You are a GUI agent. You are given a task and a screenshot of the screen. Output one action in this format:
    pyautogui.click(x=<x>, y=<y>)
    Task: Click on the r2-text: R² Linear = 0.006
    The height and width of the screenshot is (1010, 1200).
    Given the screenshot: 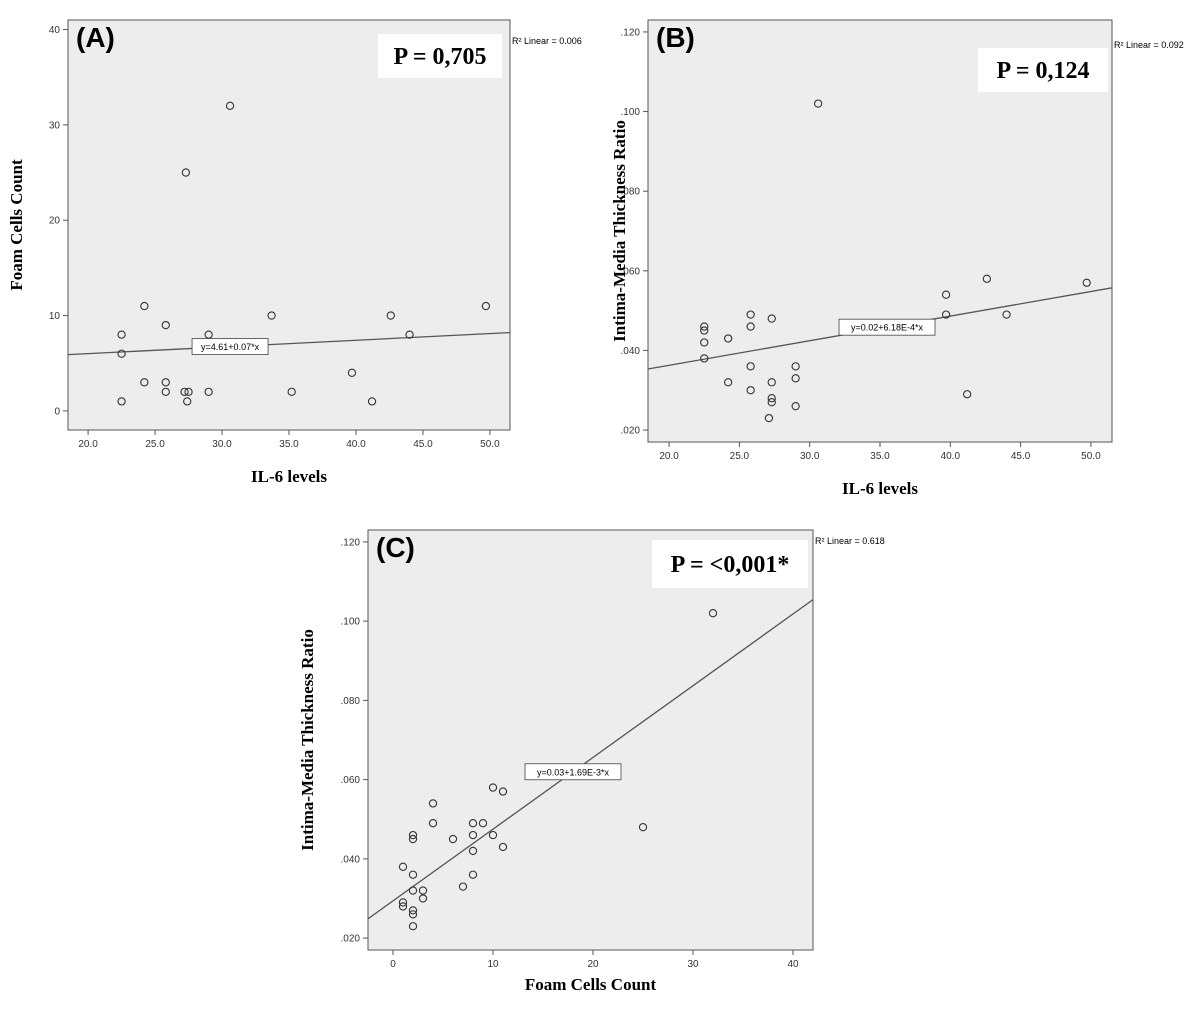 What is the action you would take?
    pyautogui.click(x=547, y=41)
    